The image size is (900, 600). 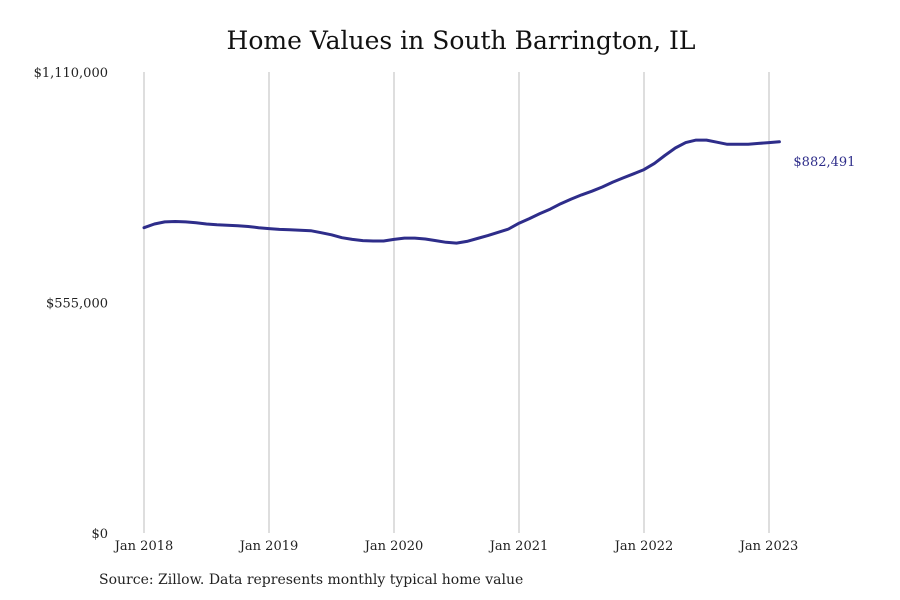 I want to click on y-axis: $0 $555,000 $1,110,000, so click(x=71, y=304).